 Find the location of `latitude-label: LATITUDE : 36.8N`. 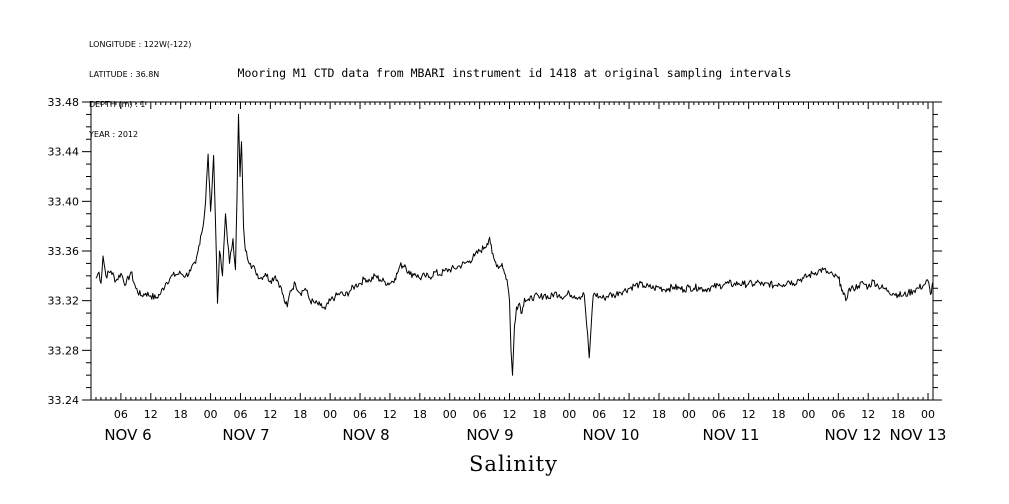

latitude-label: LATITUDE : 36.8N is located at coordinates (124, 74).